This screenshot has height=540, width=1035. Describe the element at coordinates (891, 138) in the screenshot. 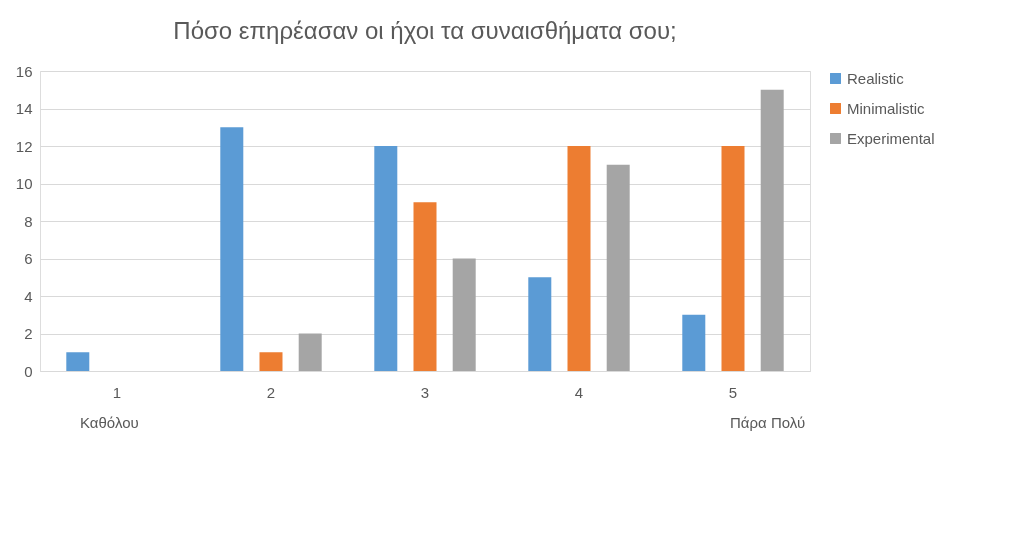

I see `legend-label: Experimental` at that location.